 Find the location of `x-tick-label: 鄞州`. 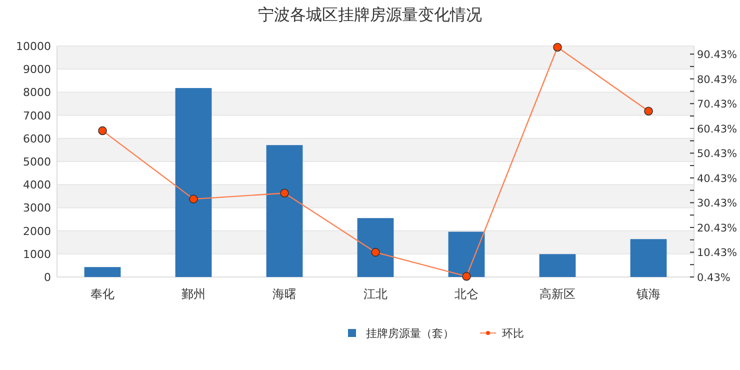

x-tick-label: 鄞州 is located at coordinates (194, 294).